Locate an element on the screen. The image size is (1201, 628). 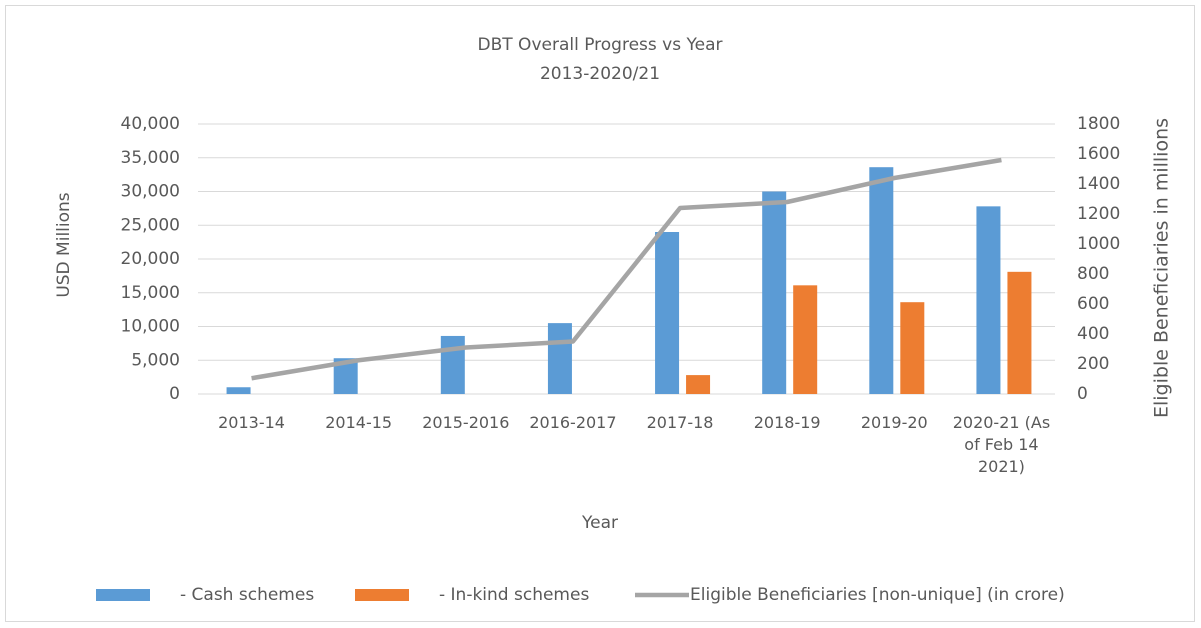
y2-tick-label: 1600 is located at coordinates (1098, 154).